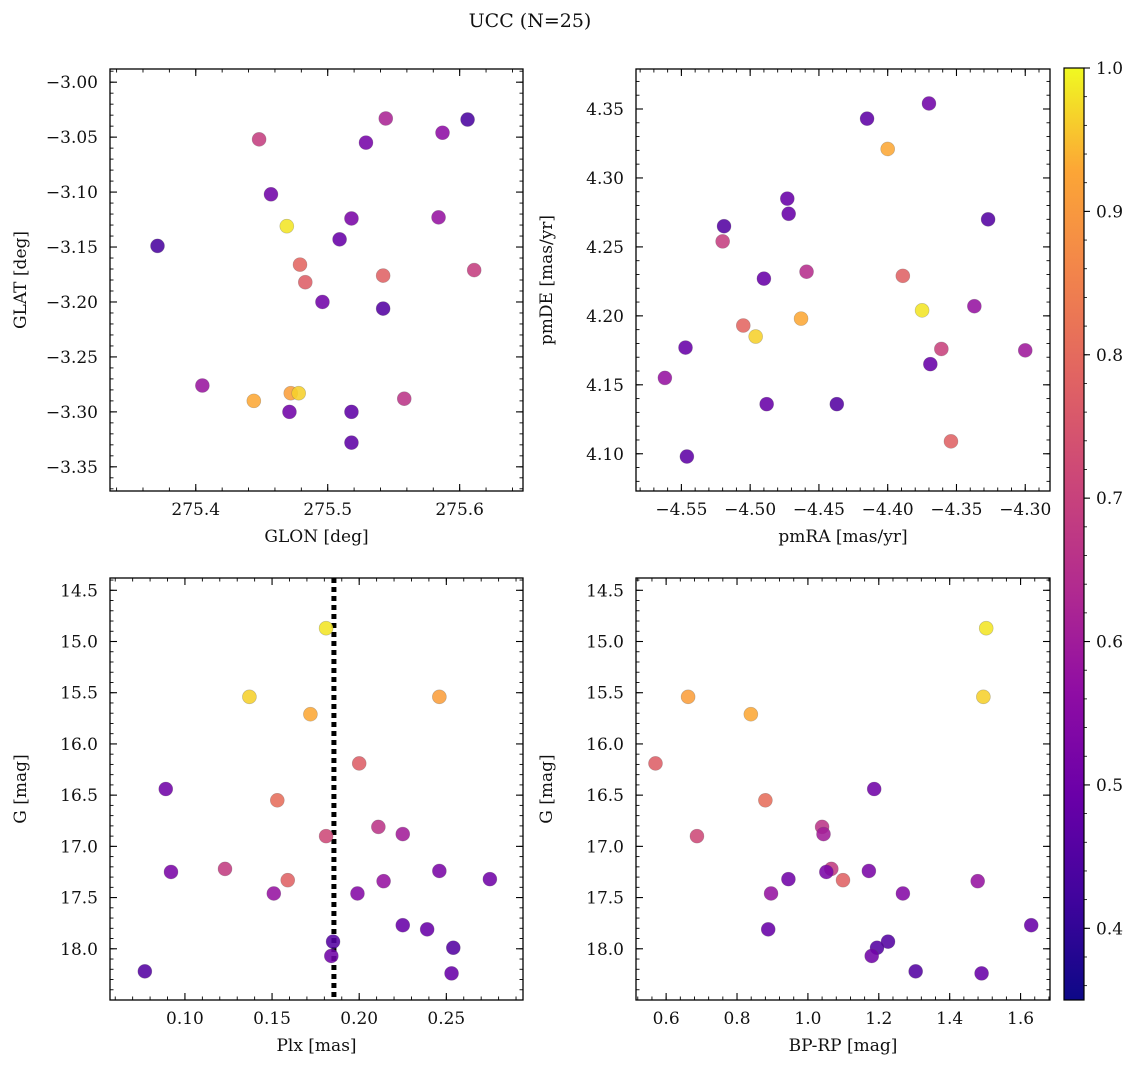  What do you see at coordinates (1109, 786) in the screenshot?
I see `colorbar-tick-label: 0.5` at bounding box center [1109, 786].